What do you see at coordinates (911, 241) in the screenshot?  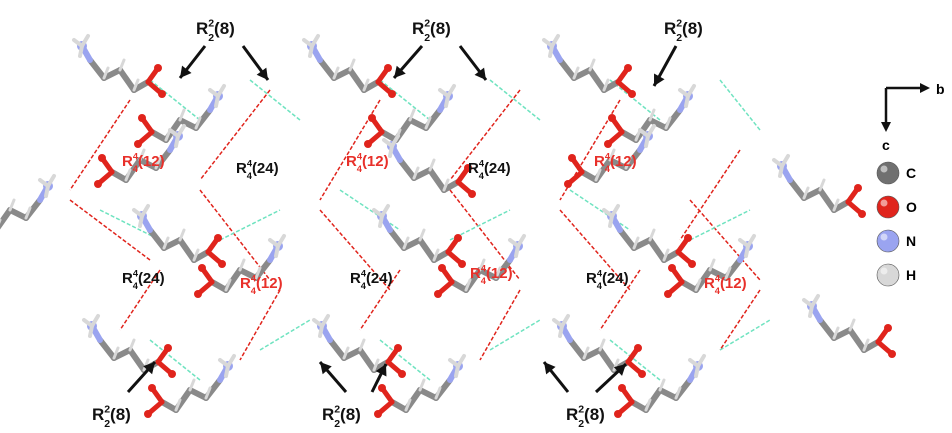 I see `legend-label: N` at bounding box center [911, 241].